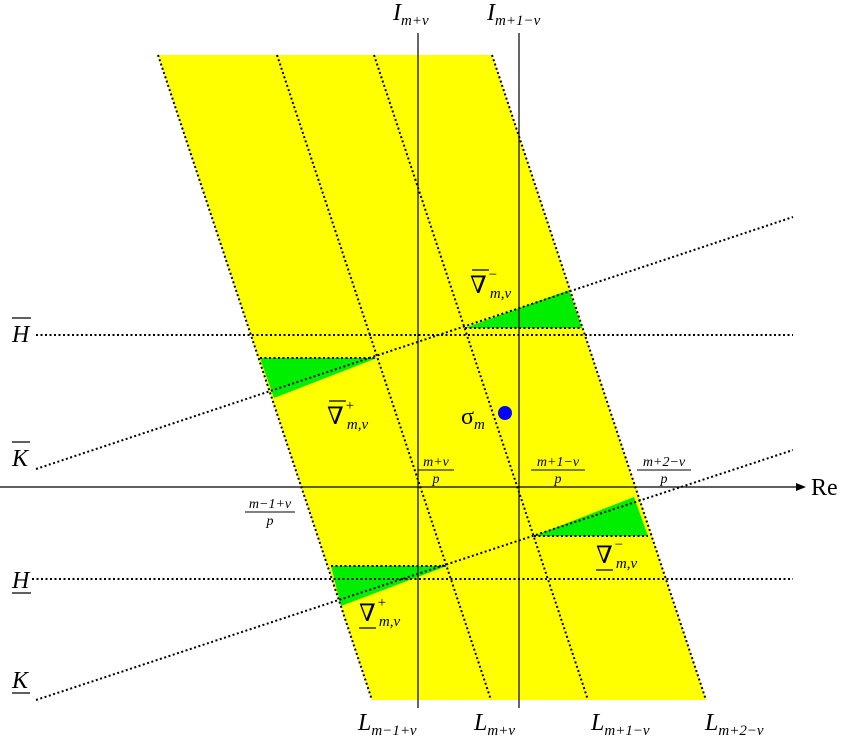  Describe the element at coordinates (473, 418) in the screenshot. I see `sigma-label: σm` at that location.